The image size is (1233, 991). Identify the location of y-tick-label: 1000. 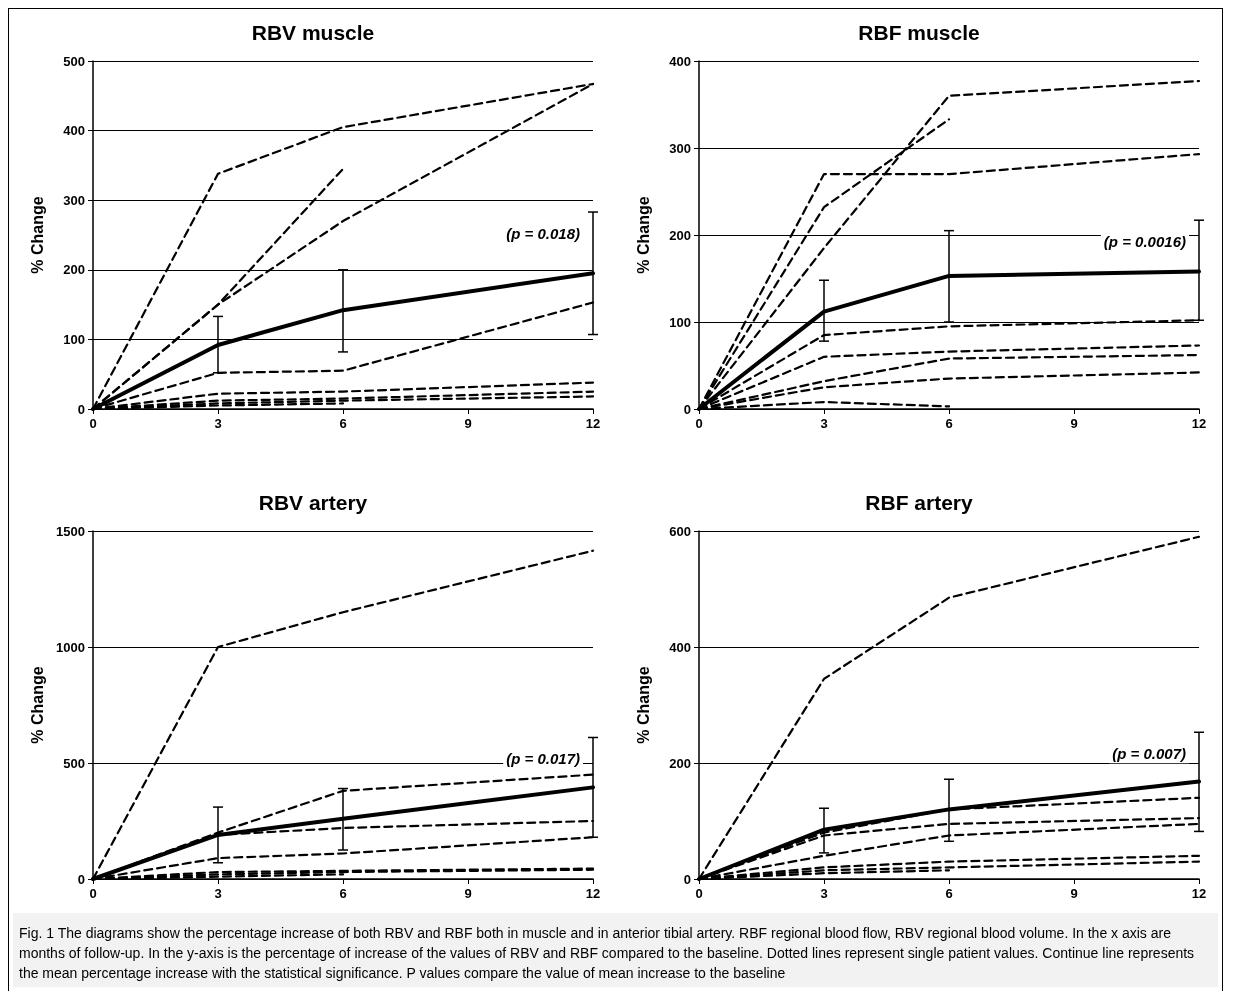
(70, 647).